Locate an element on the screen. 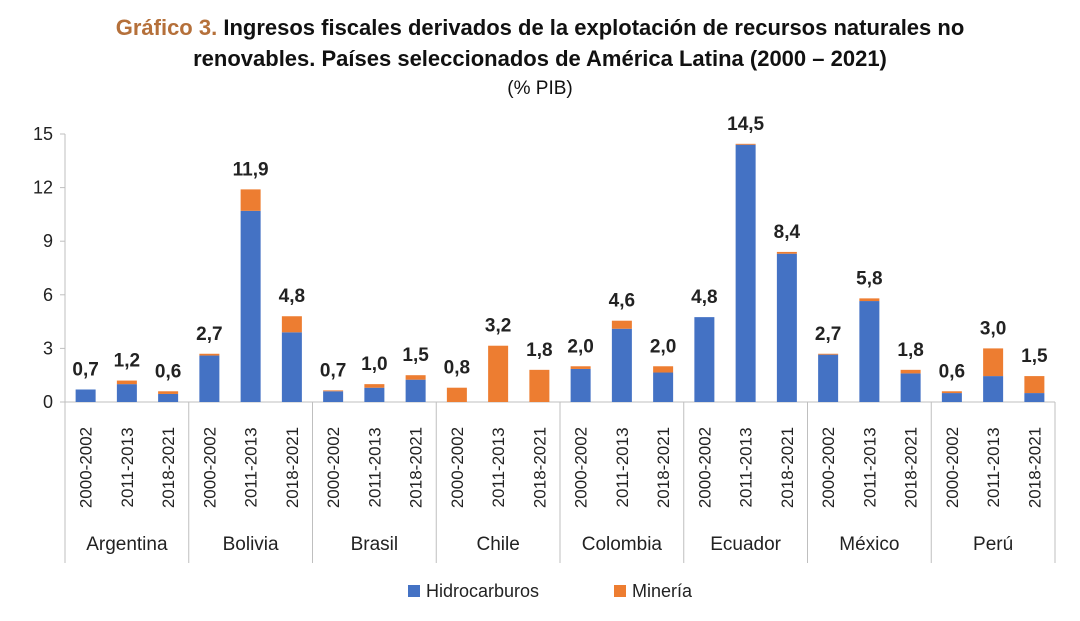 The height and width of the screenshot is (621, 1080). group-label: Colombia is located at coordinates (622, 544).